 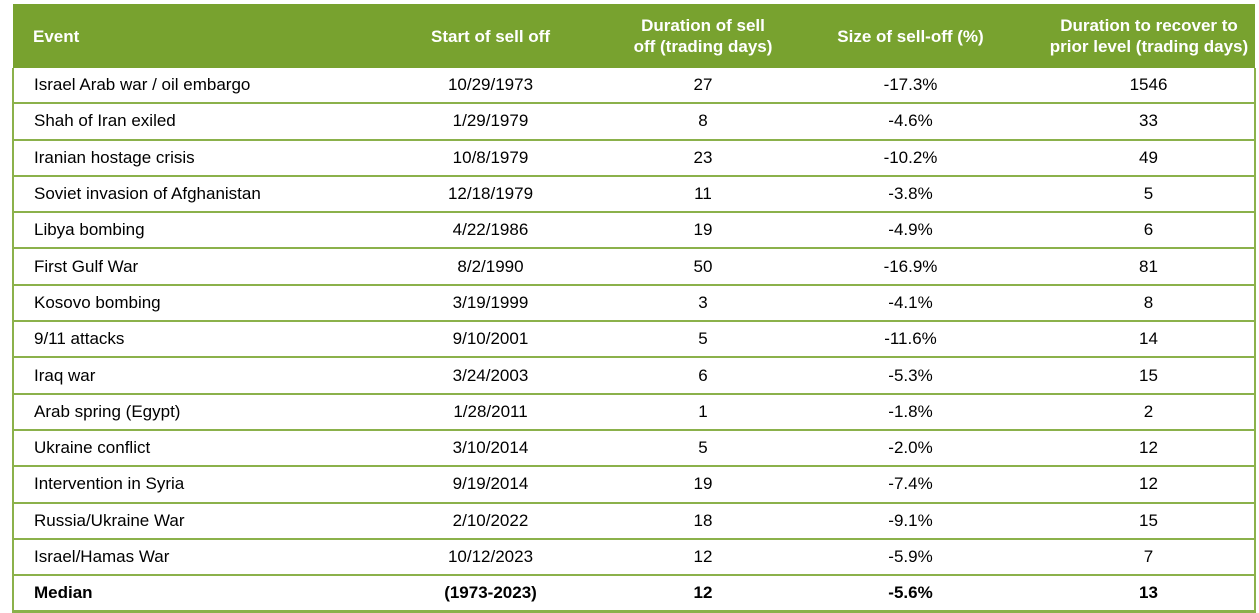 I want to click on table-row: Iraq war 3/24/2003 6 -5.3% 15, so click(x=634, y=376).